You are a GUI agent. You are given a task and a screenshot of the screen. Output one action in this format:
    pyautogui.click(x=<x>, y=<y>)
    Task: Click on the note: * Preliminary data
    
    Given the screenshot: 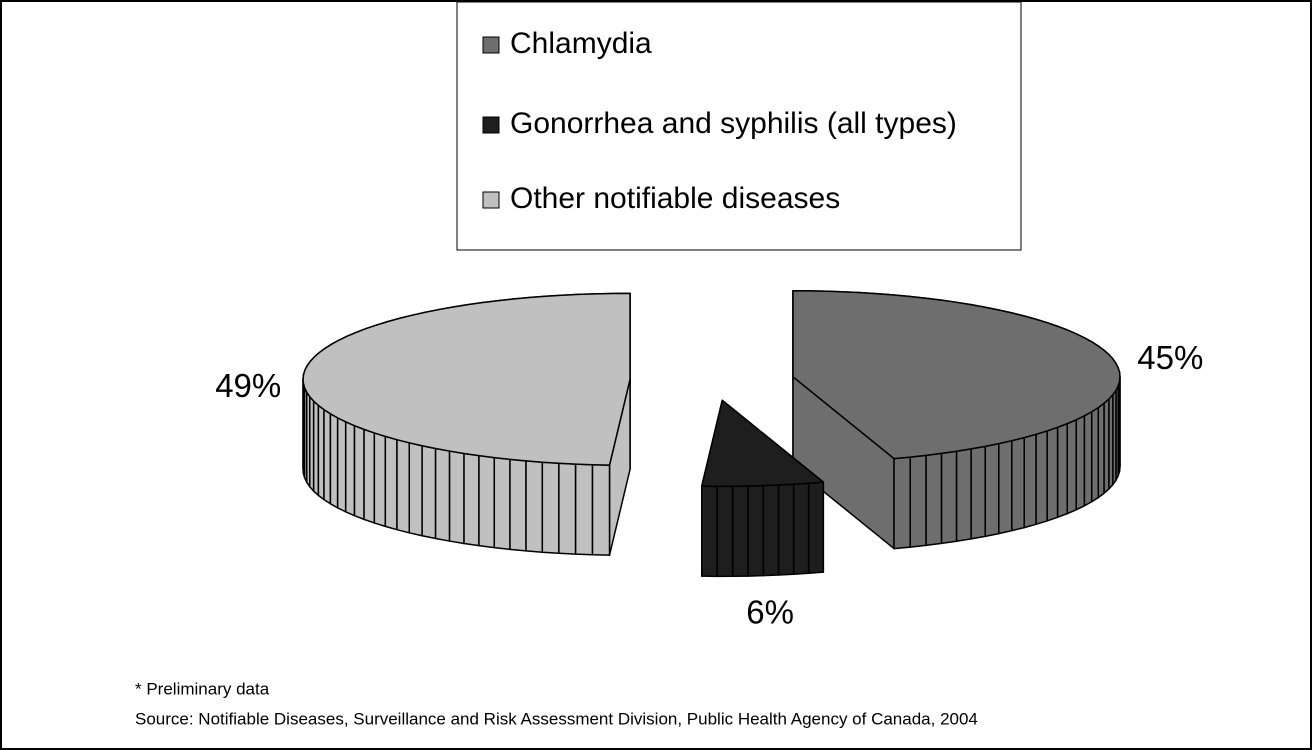 What is the action you would take?
    pyautogui.click(x=202, y=688)
    